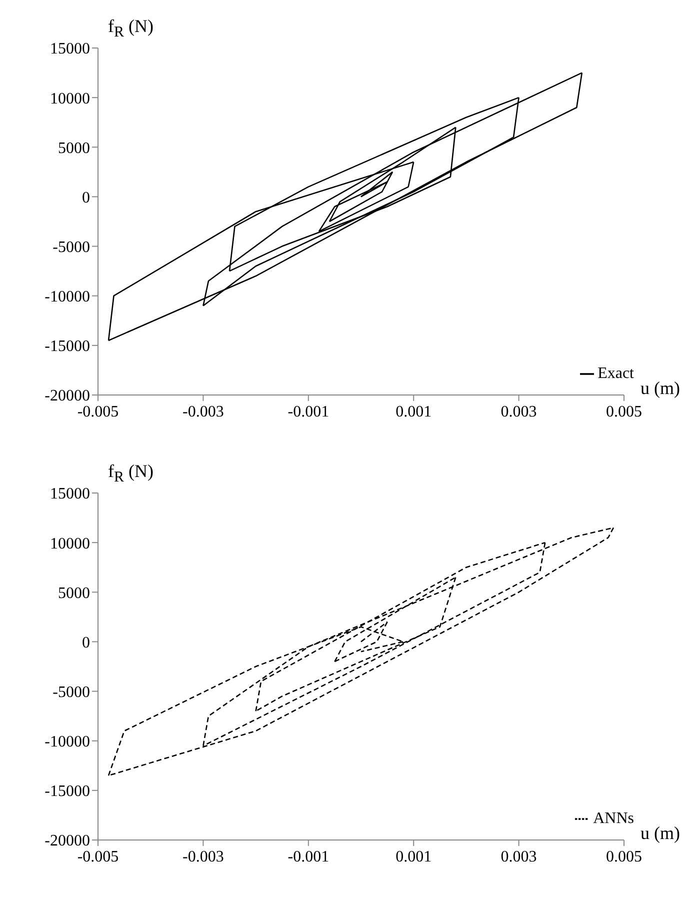 Image resolution: width=692 pixels, height=913 pixels. What do you see at coordinates (616, 373) in the screenshot?
I see `legend-label: Exact` at bounding box center [616, 373].